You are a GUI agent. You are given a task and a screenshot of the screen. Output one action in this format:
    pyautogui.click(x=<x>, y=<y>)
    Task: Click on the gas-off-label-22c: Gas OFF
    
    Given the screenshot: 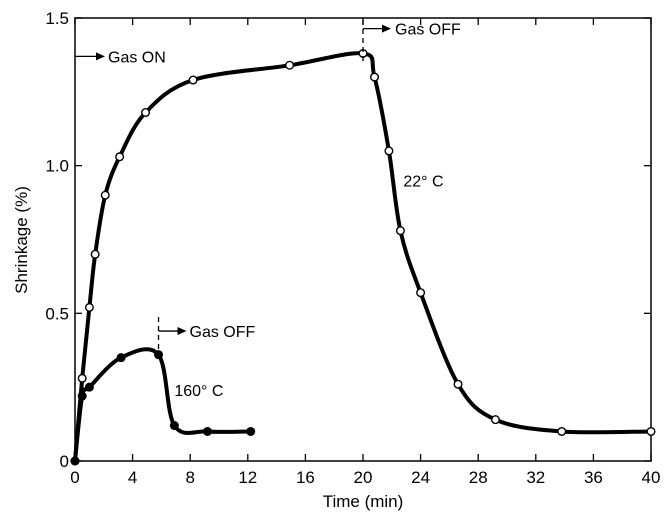 What is the action you would take?
    pyautogui.click(x=428, y=30)
    